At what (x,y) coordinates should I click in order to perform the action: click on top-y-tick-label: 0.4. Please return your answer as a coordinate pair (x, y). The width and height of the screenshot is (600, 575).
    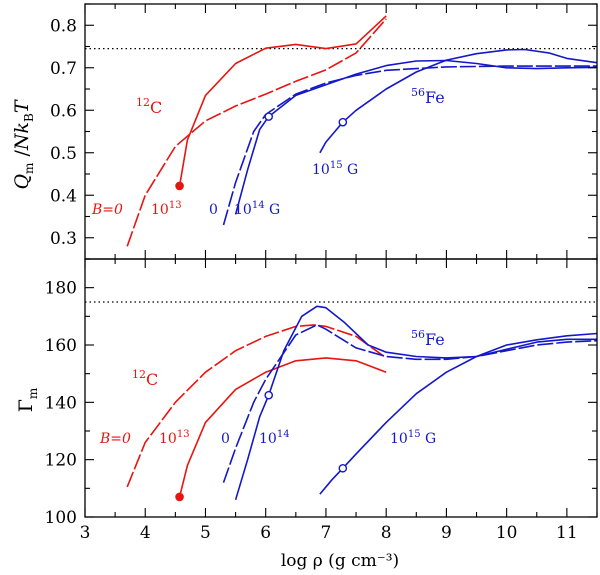
    Looking at the image, I should click on (63, 196).